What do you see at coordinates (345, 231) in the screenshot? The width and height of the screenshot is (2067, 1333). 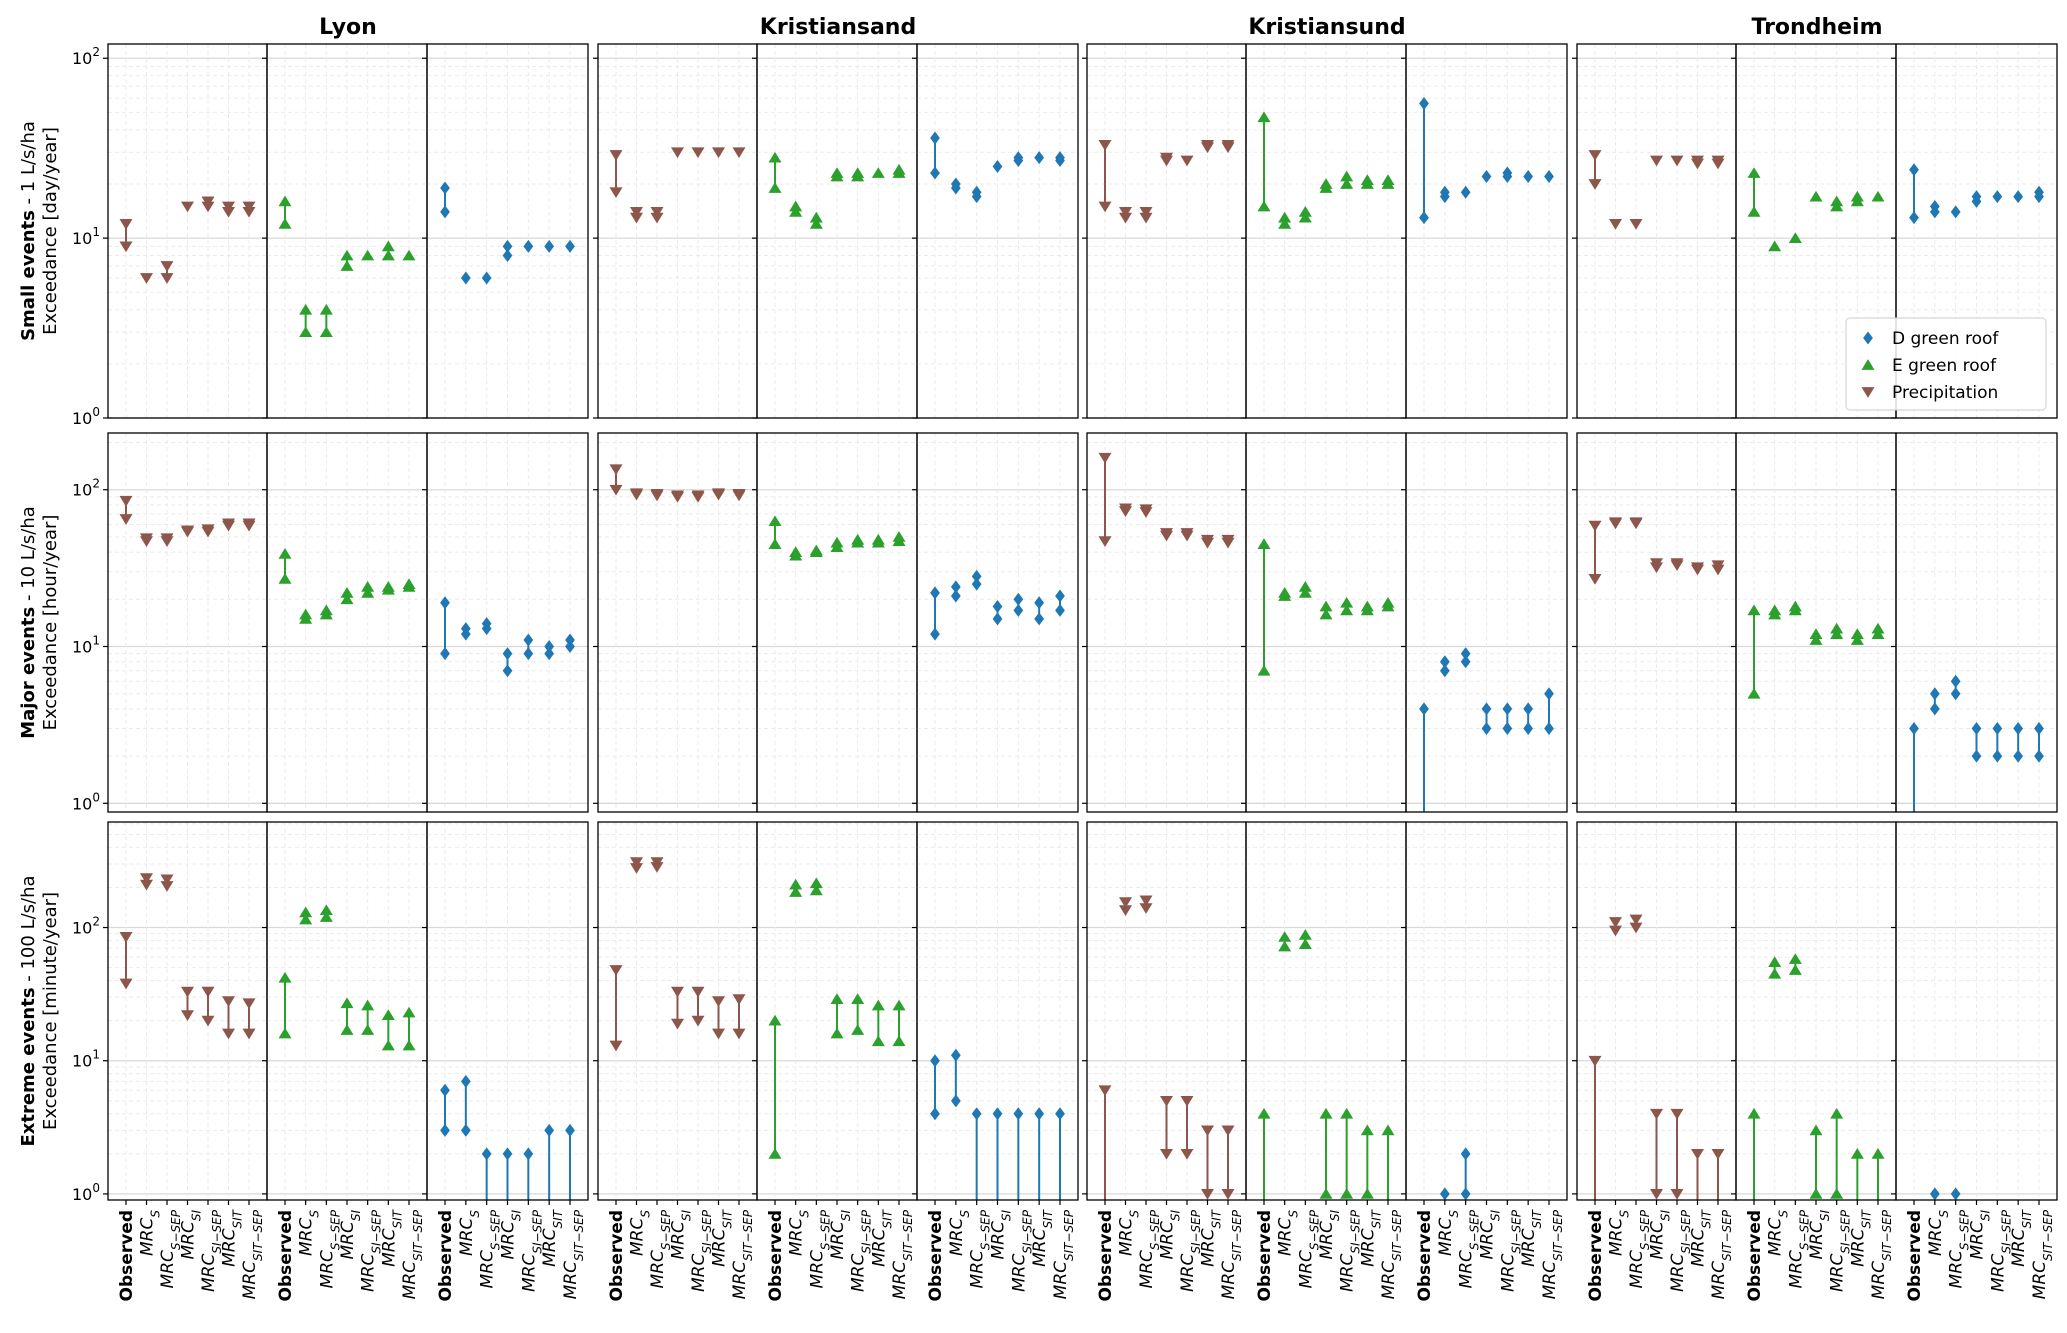 I see `panel-lyon-small-egreen` at bounding box center [345, 231].